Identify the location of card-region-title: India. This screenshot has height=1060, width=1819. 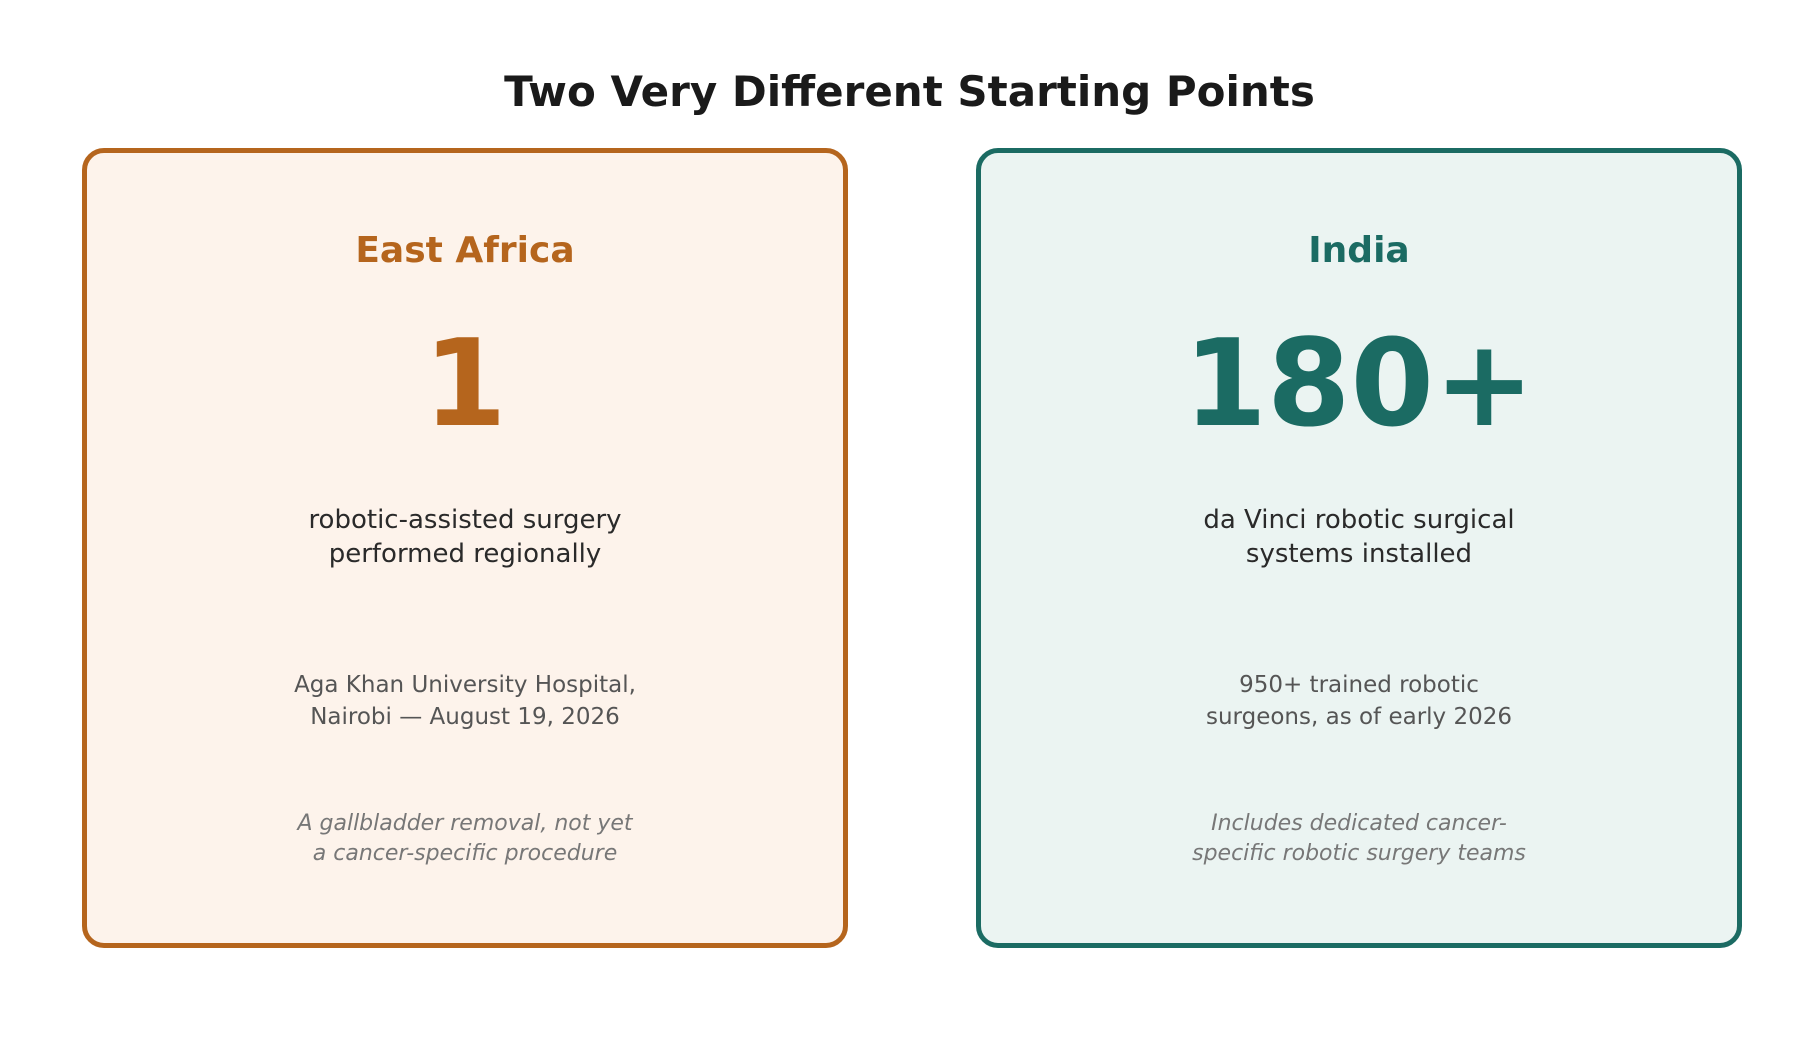
(1359, 250).